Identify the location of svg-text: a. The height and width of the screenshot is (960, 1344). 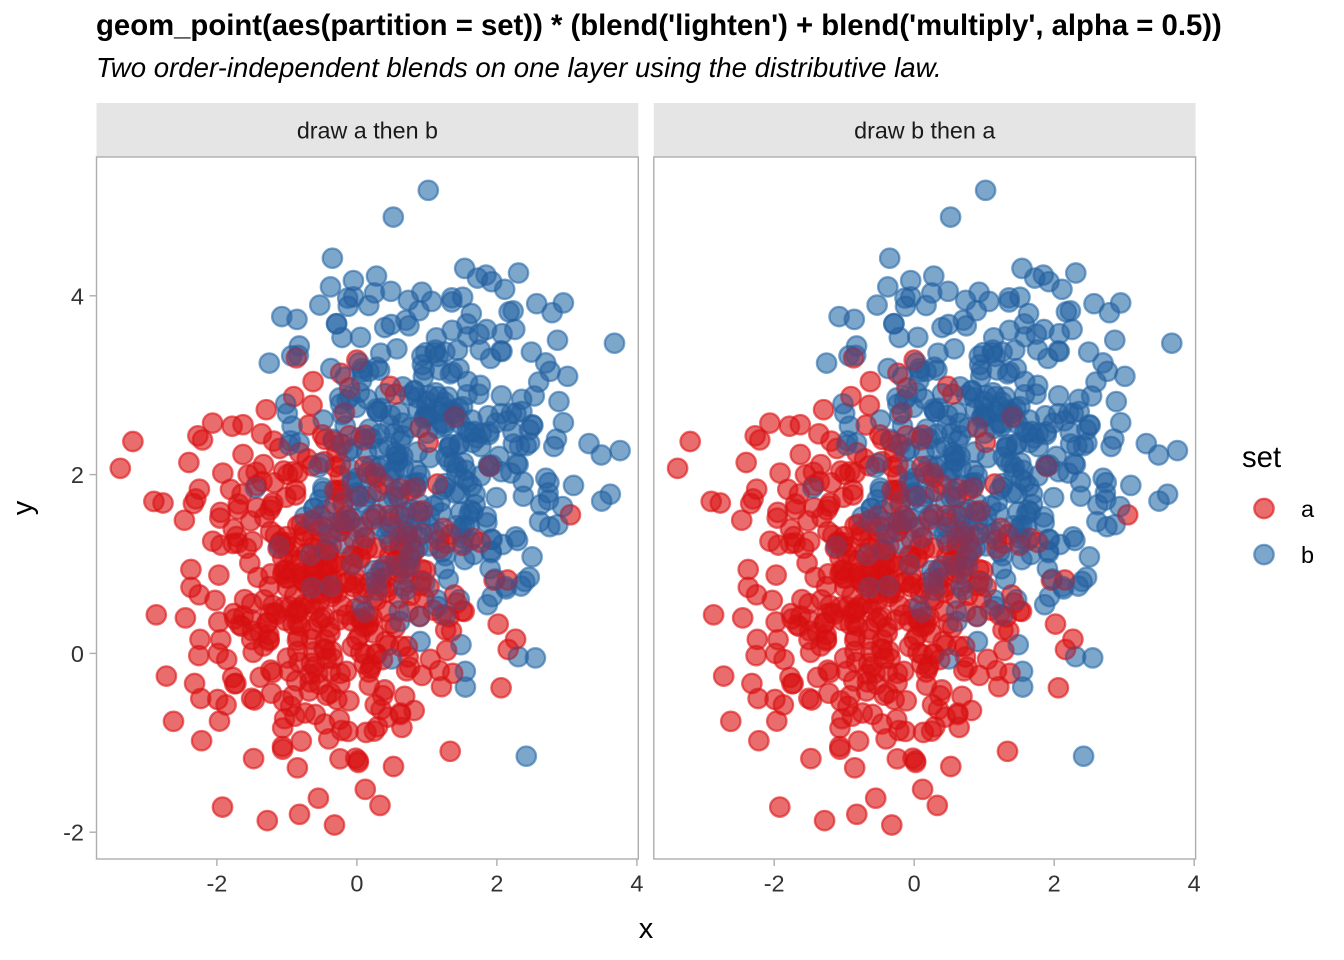
(1308, 509).